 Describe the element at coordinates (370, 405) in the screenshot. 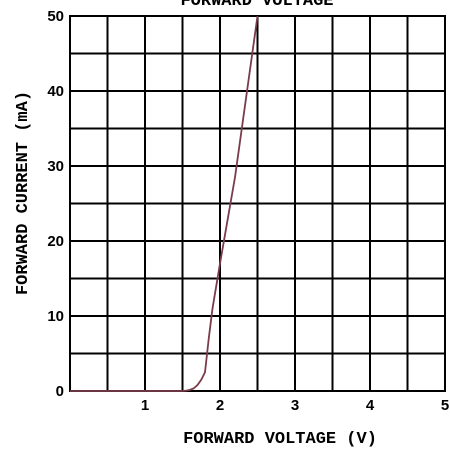

I see `x-tick-label: 4` at that location.